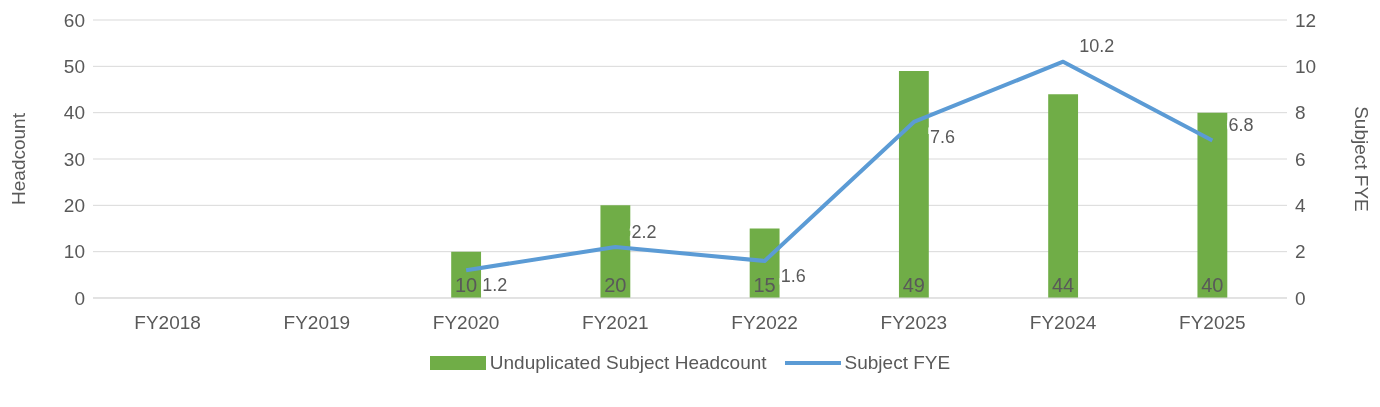 The image size is (1380, 407). I want to click on data-label: 44, so click(1063, 285).